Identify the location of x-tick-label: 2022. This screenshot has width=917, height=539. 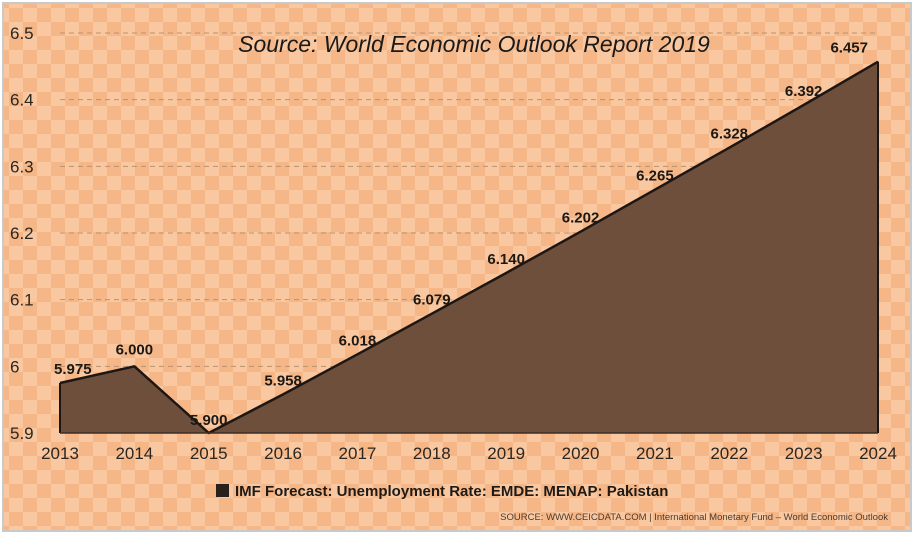
(729, 453).